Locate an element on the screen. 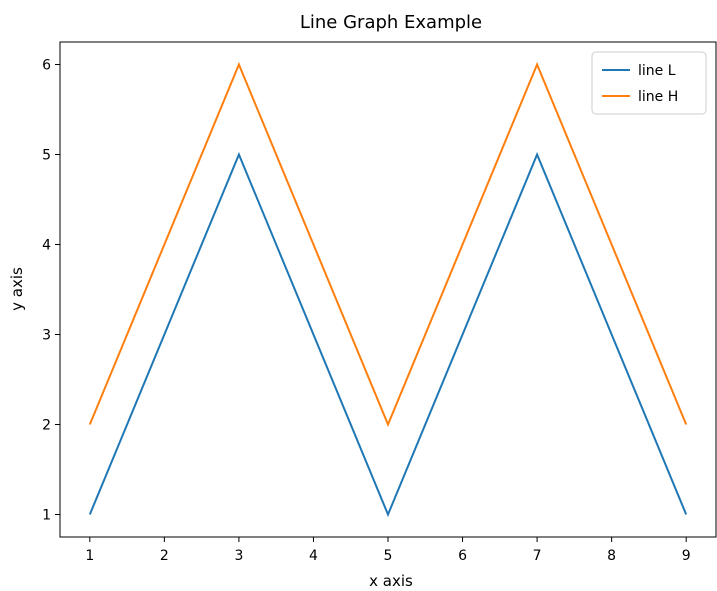 This screenshot has height=591, width=717. x-axis-ticks: 1 2 3 4 5 6 7 8 9 is located at coordinates (388, 550).